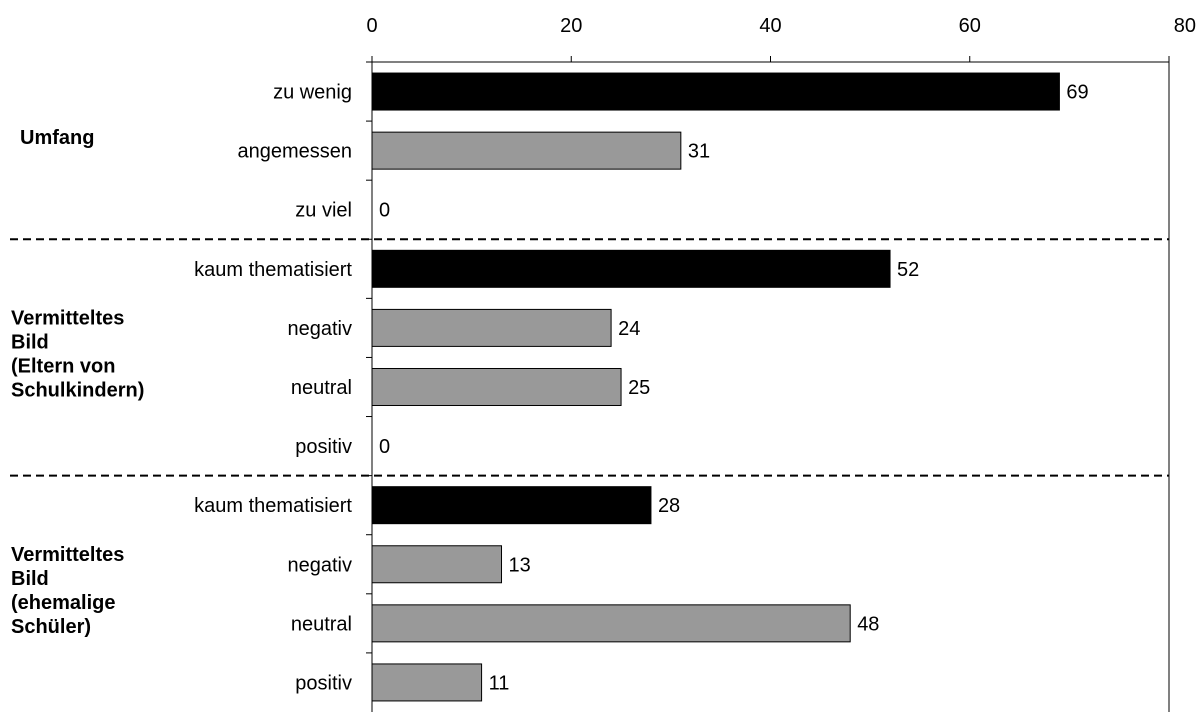  I want to click on group-label: Umfang, so click(57, 138).